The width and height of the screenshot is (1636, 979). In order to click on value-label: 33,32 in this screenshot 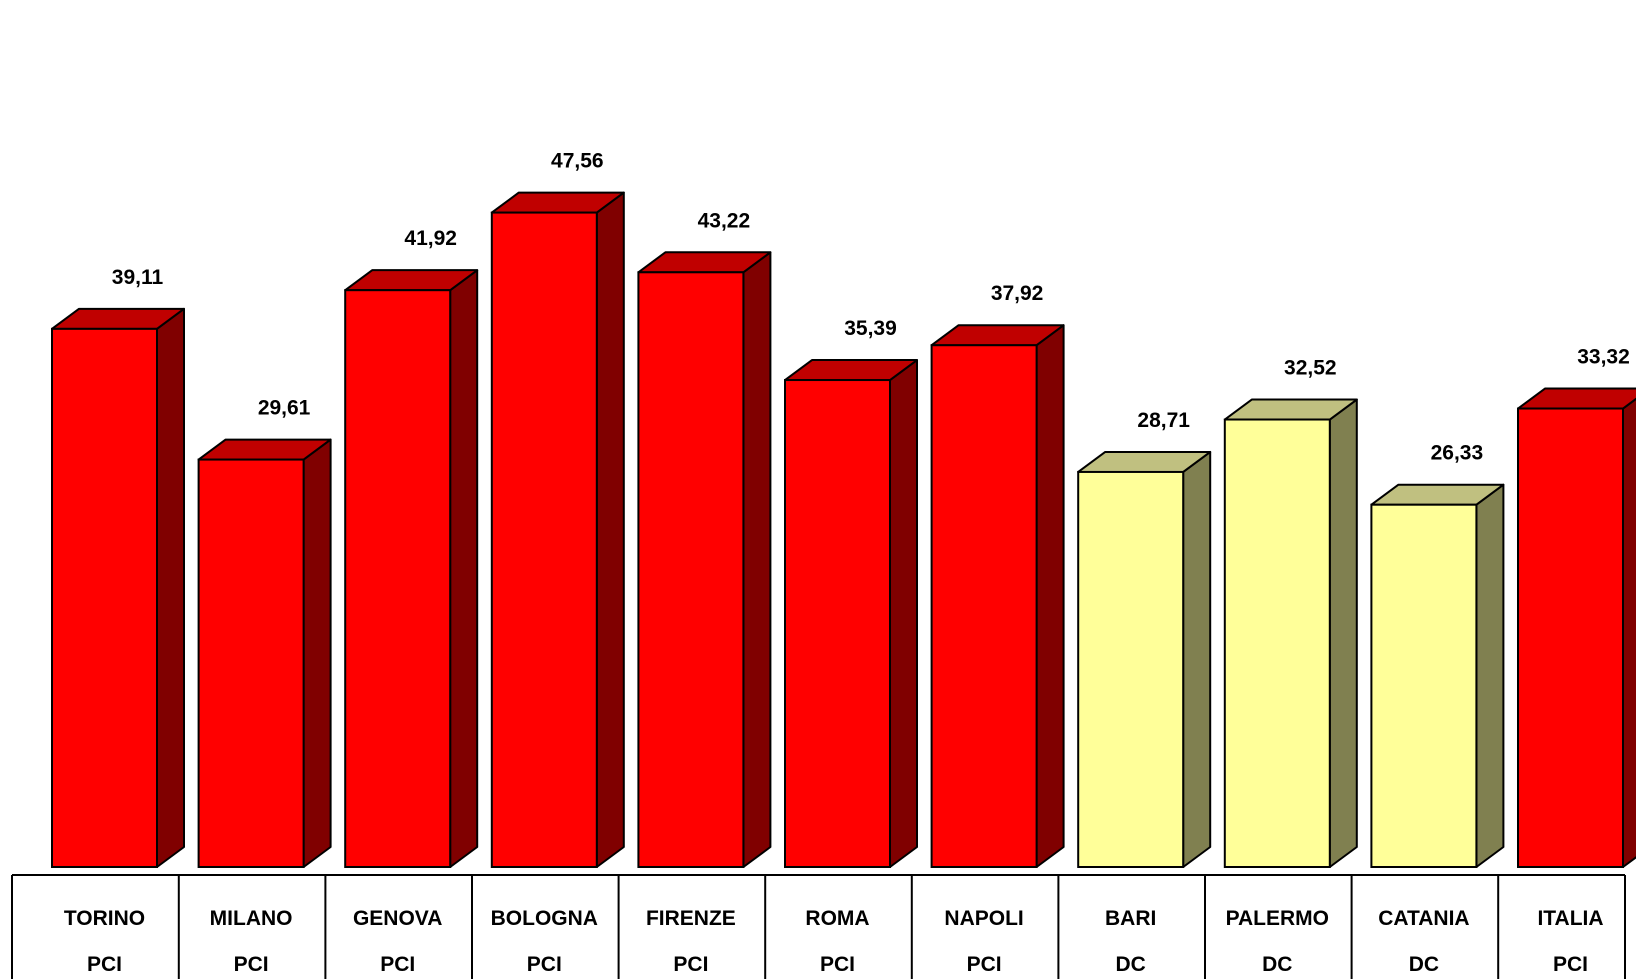, I will do `click(1603, 357)`.